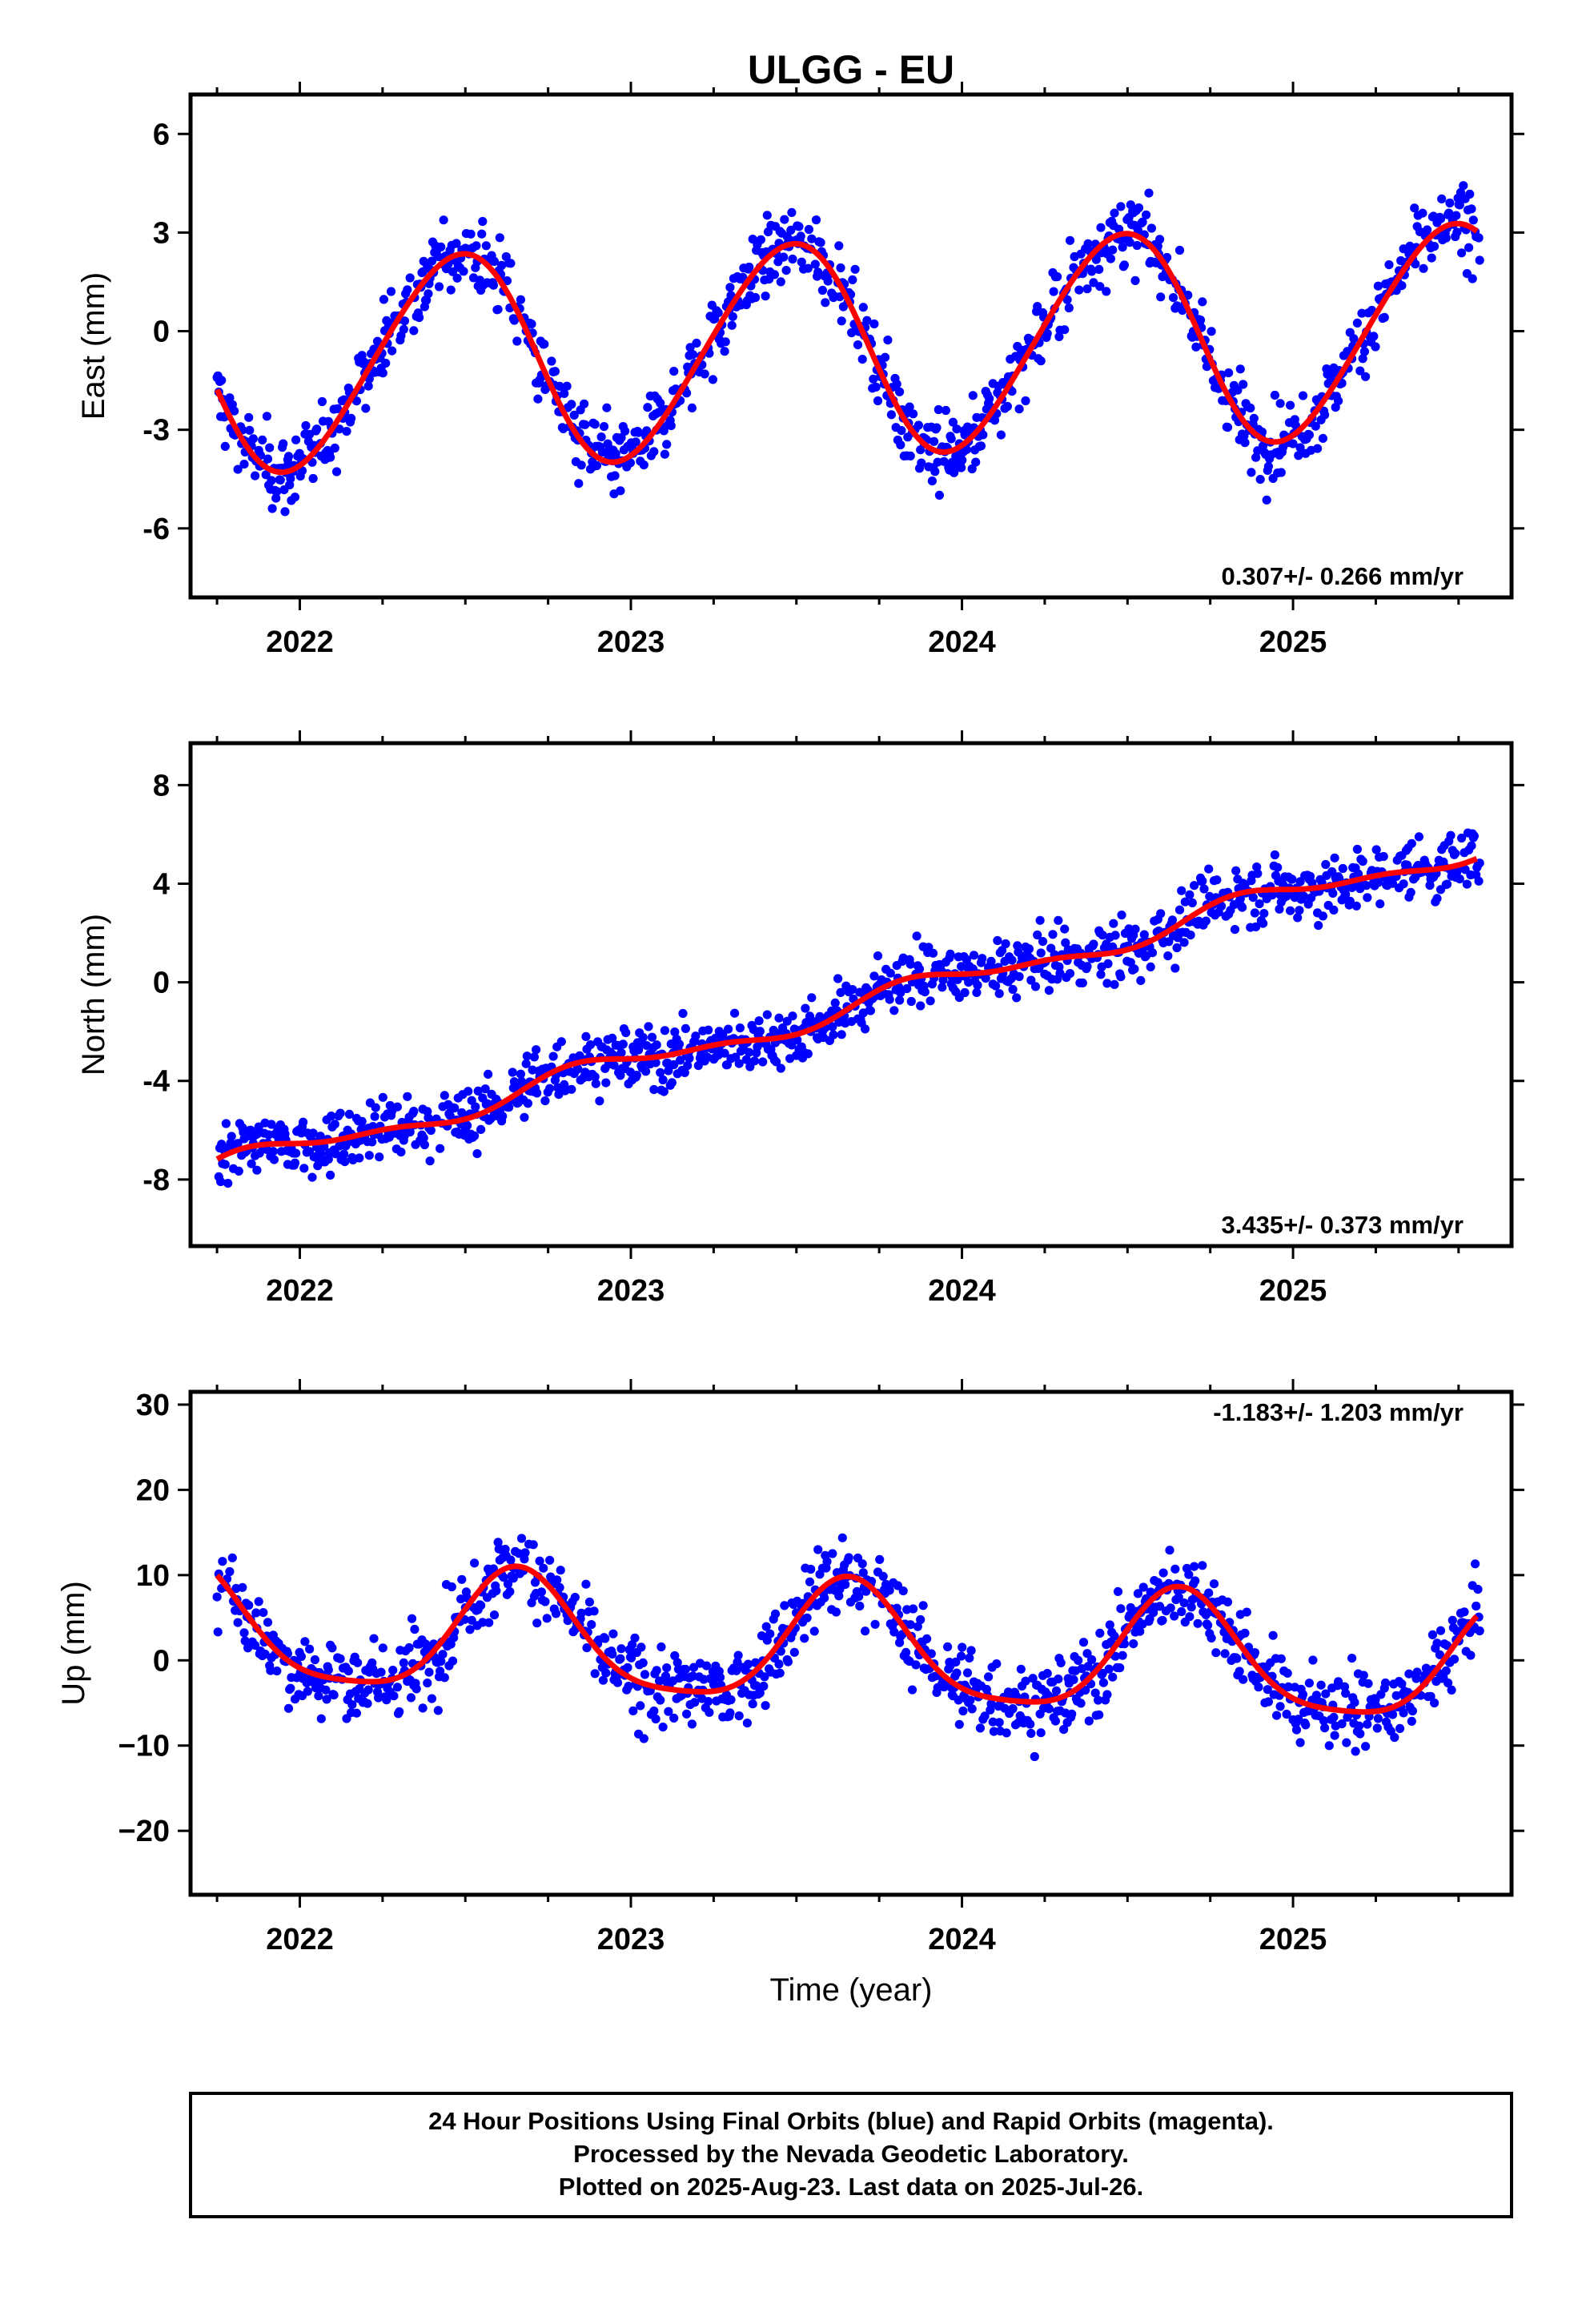 Image resolution: width=1582 pixels, height=2324 pixels. I want to click on x-tick-label: 2022, so click(300, 1940).